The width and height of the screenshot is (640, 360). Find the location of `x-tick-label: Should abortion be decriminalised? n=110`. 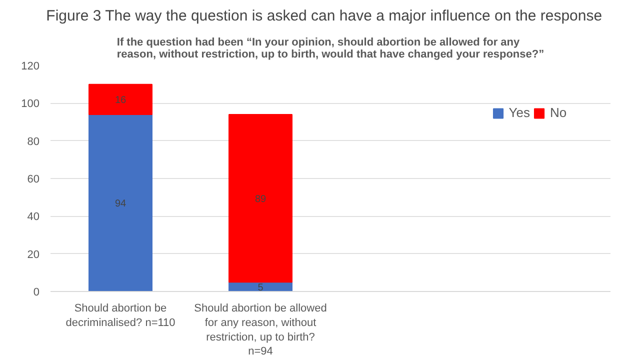

x-tick-label: Should abortion be decriminalised? n=110 is located at coordinates (121, 315).